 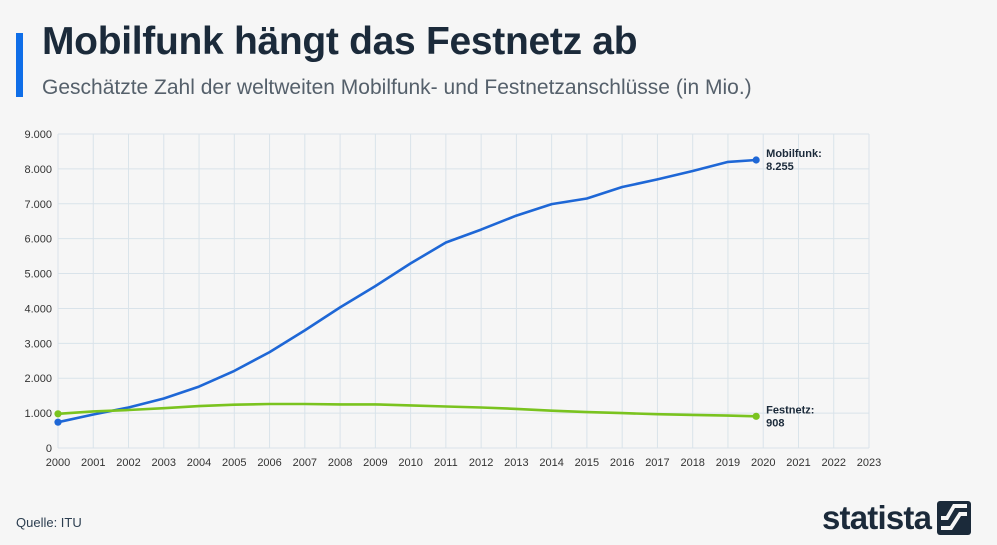 What do you see at coordinates (38, 309) in the screenshot?
I see `y-tick-label: 4.000` at bounding box center [38, 309].